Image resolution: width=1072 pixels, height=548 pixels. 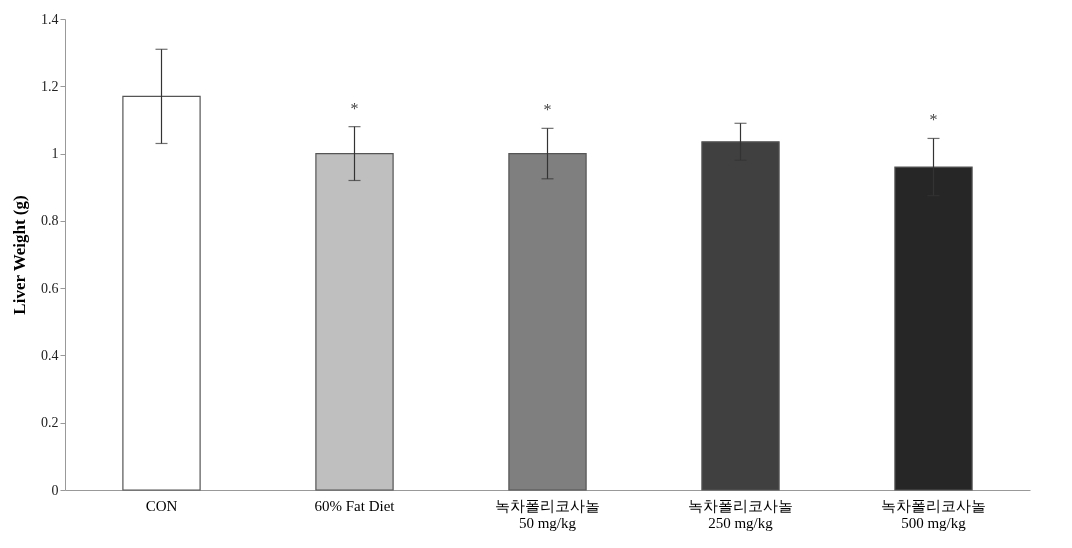 What do you see at coordinates (50, 288) in the screenshot?
I see `y-tick-label: 0.6` at bounding box center [50, 288].